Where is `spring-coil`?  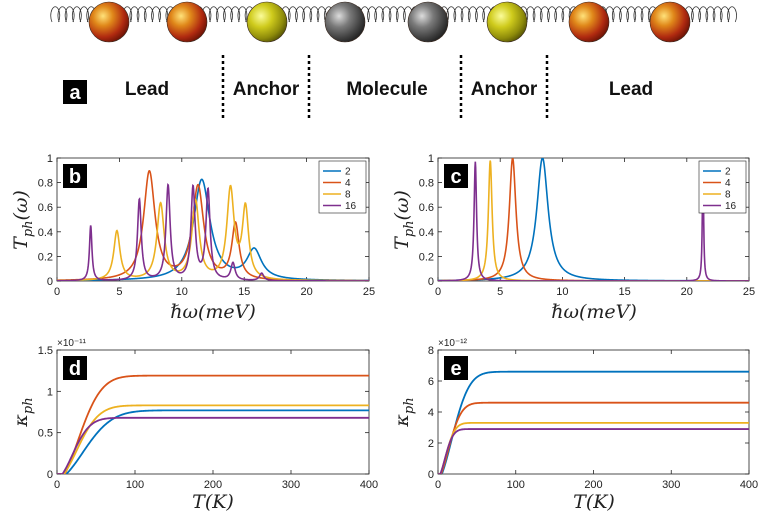
spring-coil is located at coordinates (393, 14).